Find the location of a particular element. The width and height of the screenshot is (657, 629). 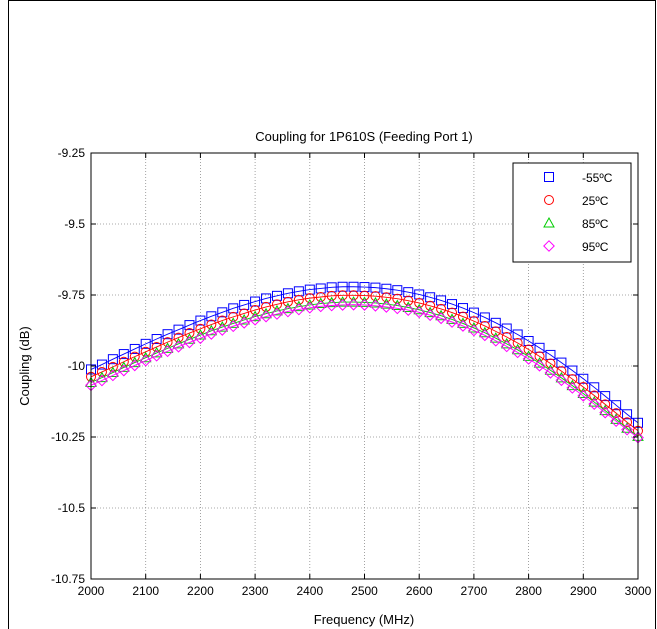

x-tick-label: 2500 is located at coordinates (364, 591).